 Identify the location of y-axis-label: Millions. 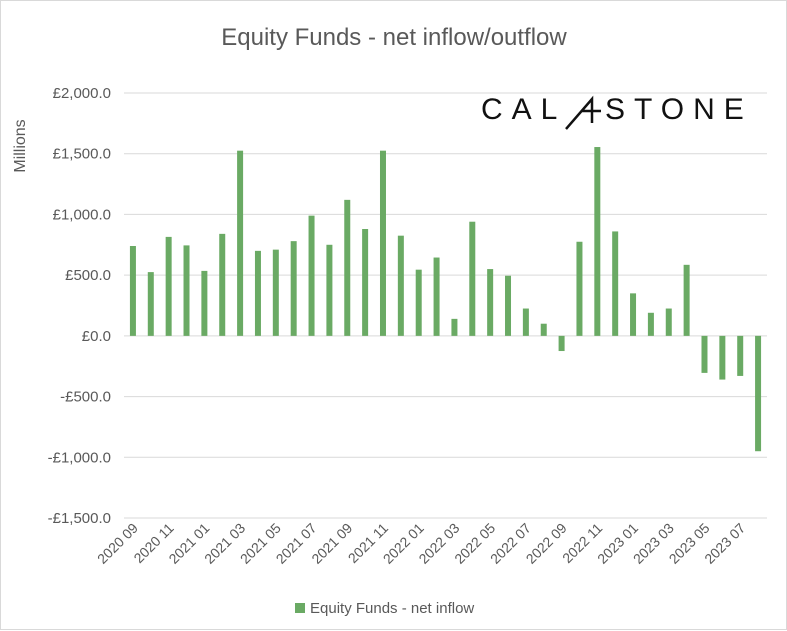
(20, 145).